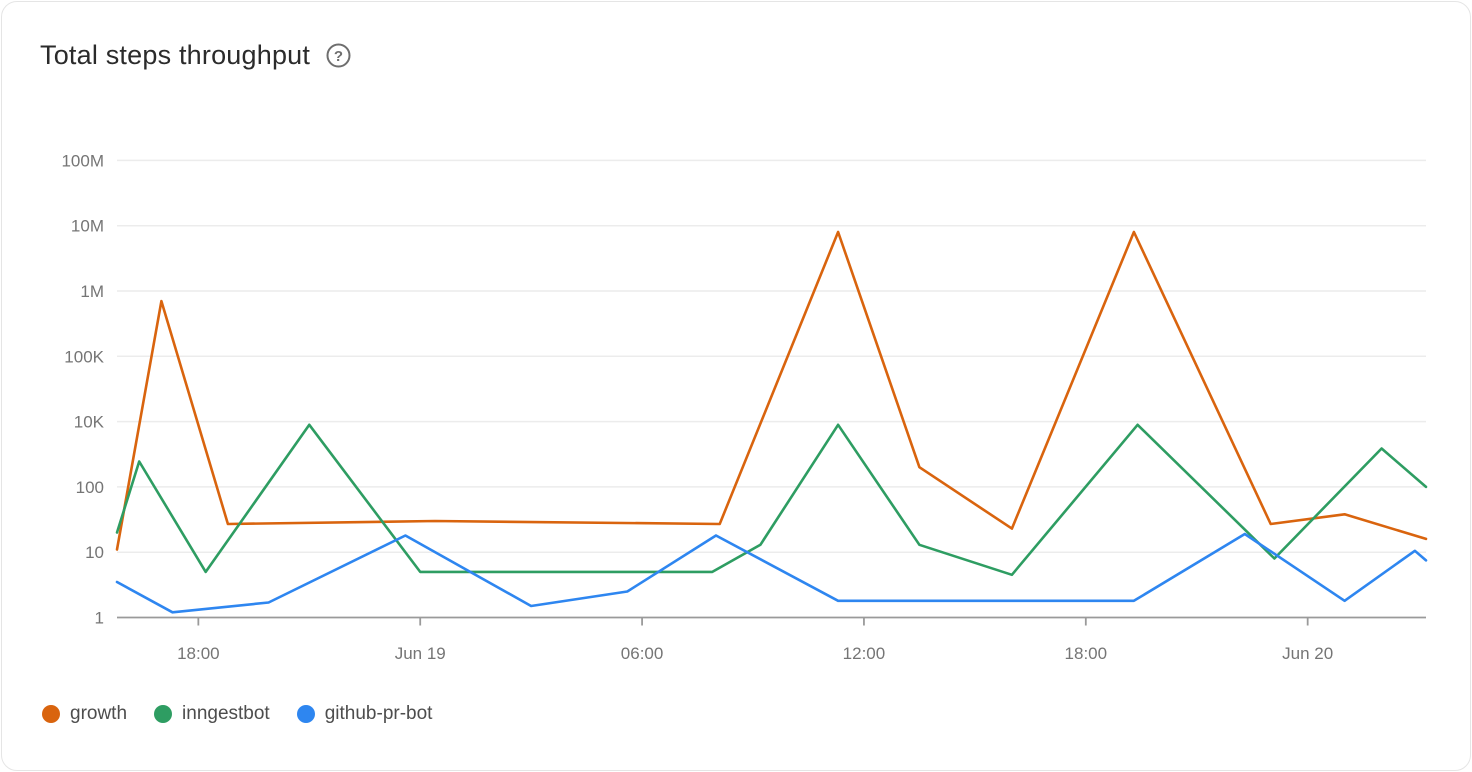 This screenshot has width=1472, height=772. What do you see at coordinates (92, 291) in the screenshot?
I see `y-tick-label: 1M` at bounding box center [92, 291].